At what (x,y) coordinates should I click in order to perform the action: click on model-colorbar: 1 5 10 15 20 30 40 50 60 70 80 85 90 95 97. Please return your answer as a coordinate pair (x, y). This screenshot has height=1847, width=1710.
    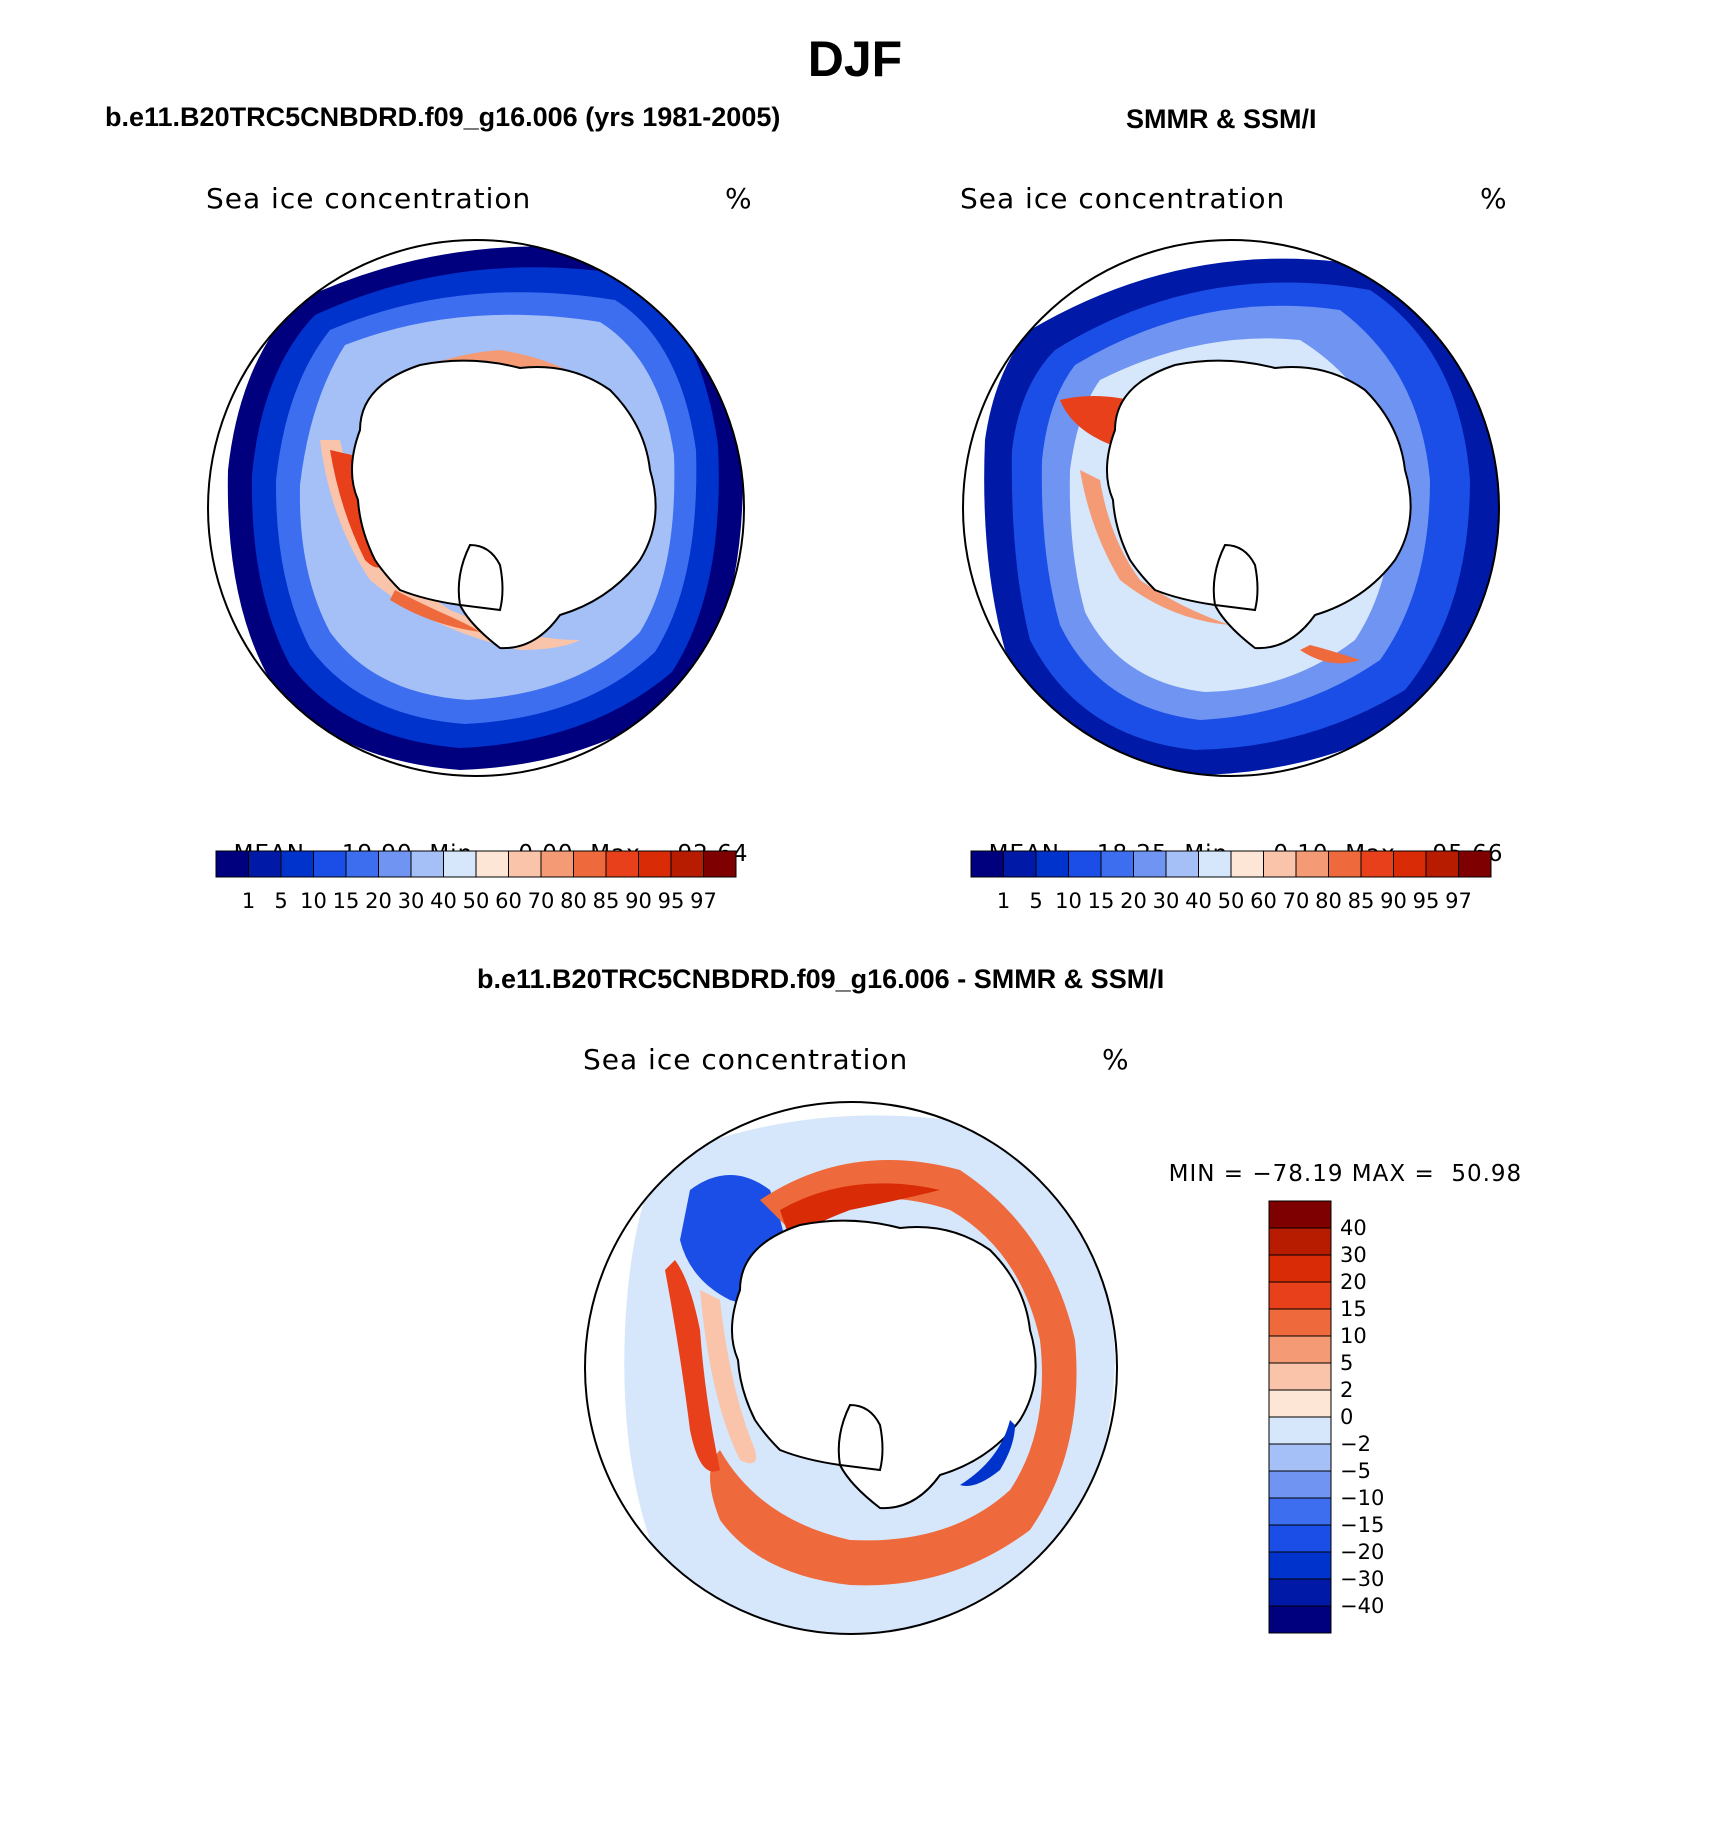
    Looking at the image, I should click on (476, 881).